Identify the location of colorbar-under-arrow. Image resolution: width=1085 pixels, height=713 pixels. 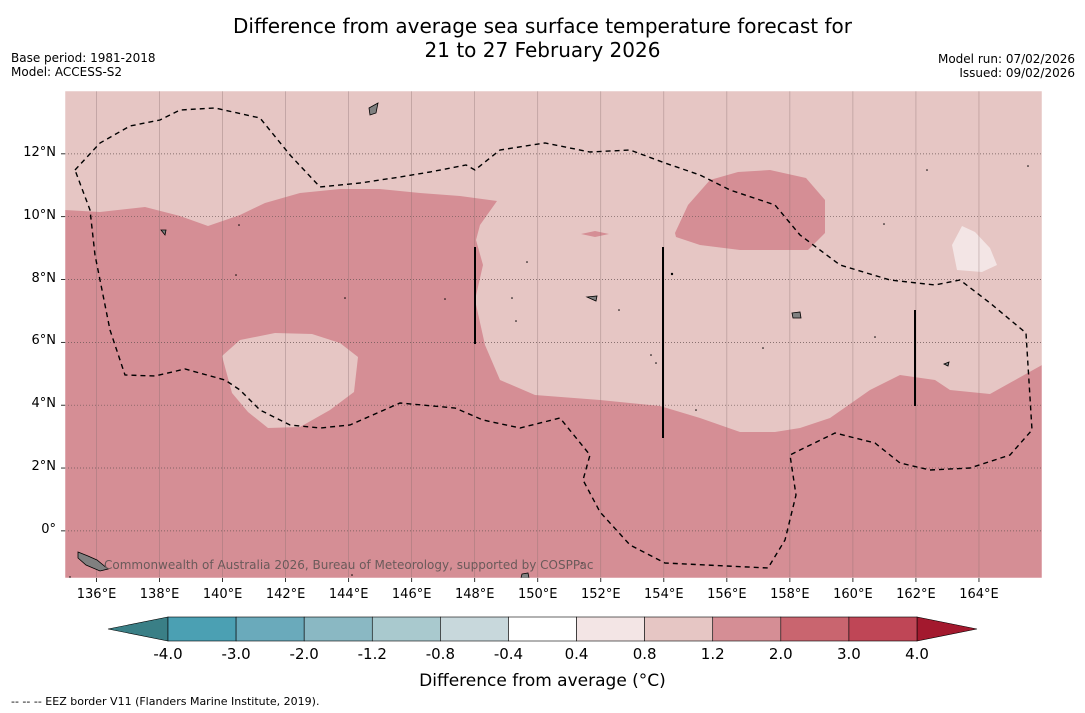
(138, 629).